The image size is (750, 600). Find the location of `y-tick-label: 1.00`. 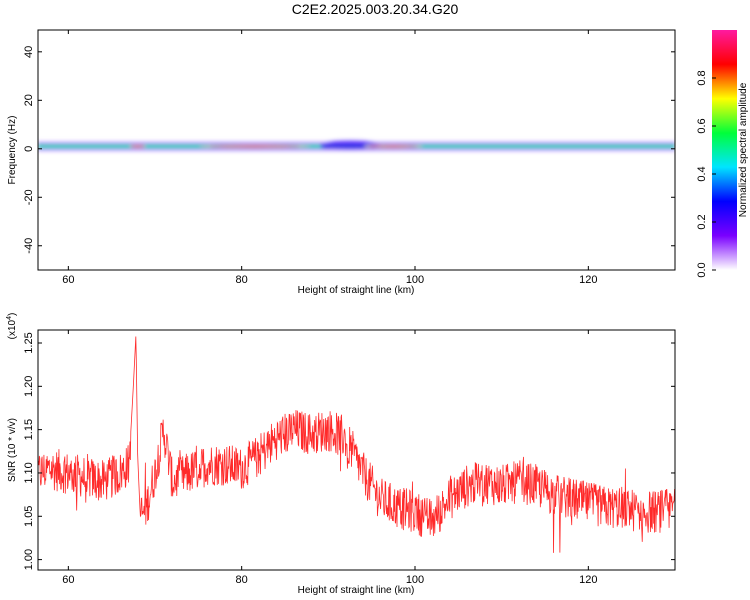

y-tick-label: 1.00 is located at coordinates (29, 559).